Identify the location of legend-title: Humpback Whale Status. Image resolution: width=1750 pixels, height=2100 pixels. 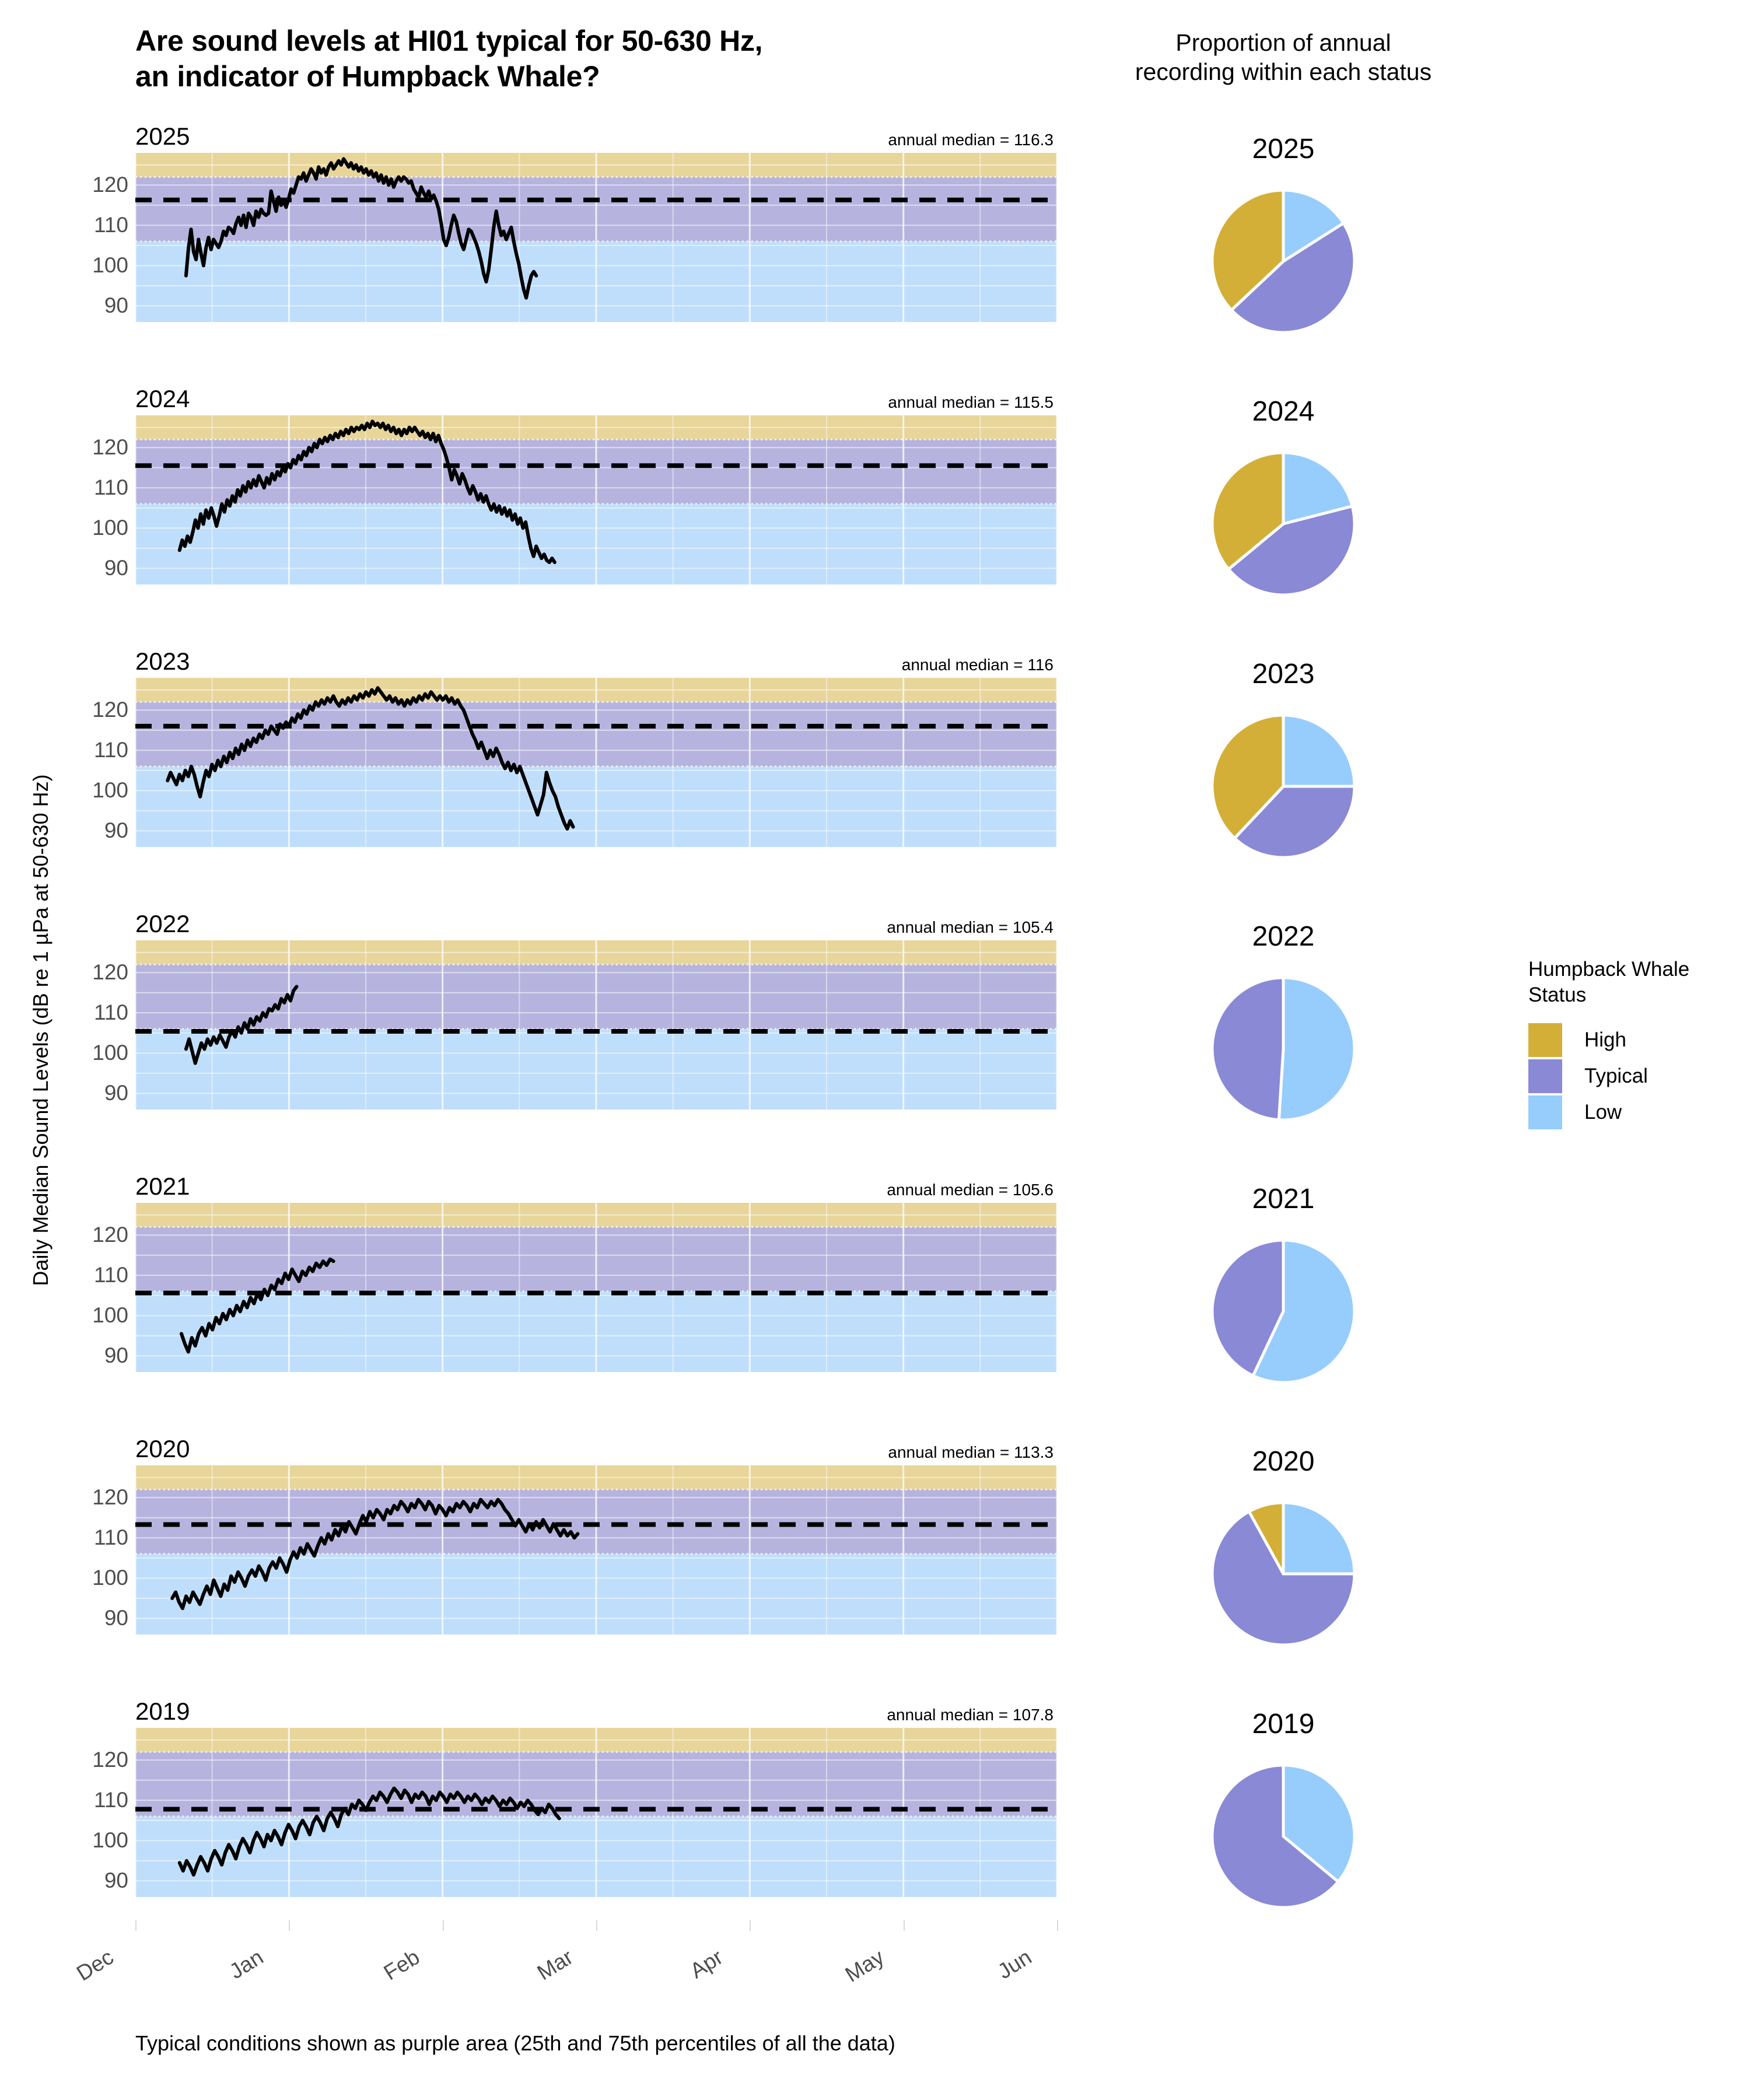
(1609, 982).